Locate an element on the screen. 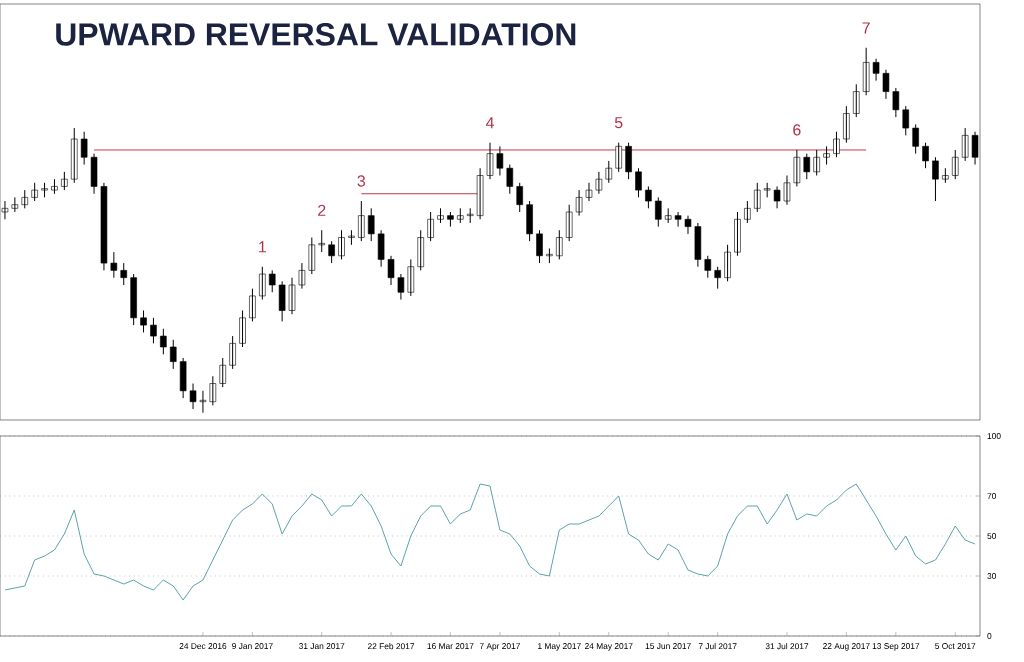  chart-title: UPWARD REVERSAL VALIDATION is located at coordinates (316, 34).